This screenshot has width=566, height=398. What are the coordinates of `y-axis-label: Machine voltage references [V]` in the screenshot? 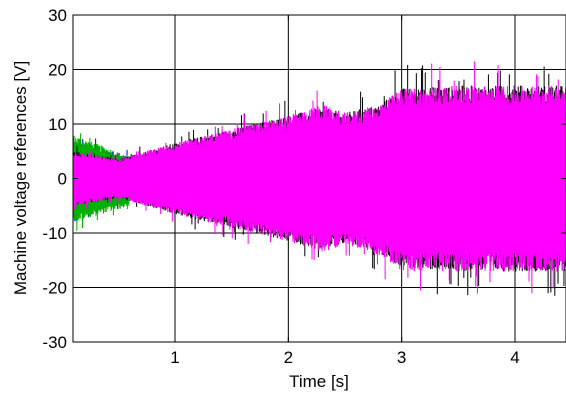 It's located at (20, 178).